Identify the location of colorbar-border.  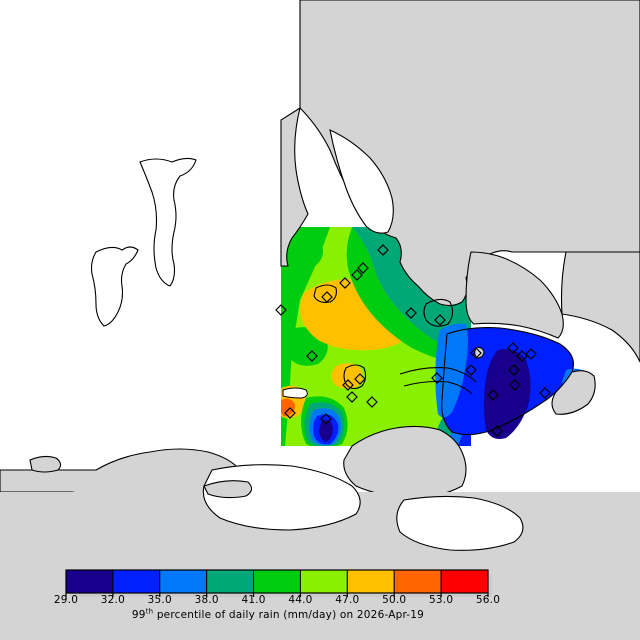
(277, 581).